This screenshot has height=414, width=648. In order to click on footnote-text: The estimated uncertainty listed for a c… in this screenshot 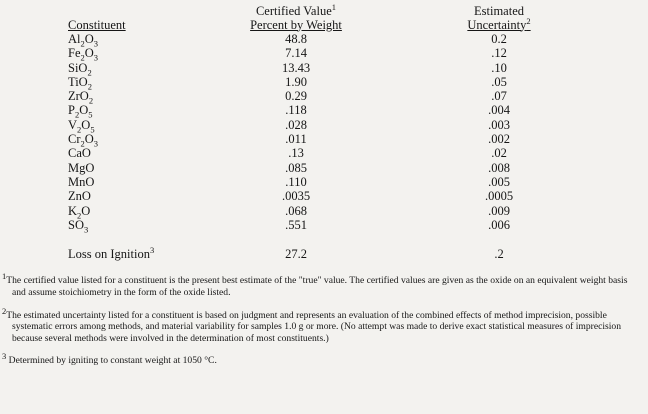, I will do `click(314, 326)`.